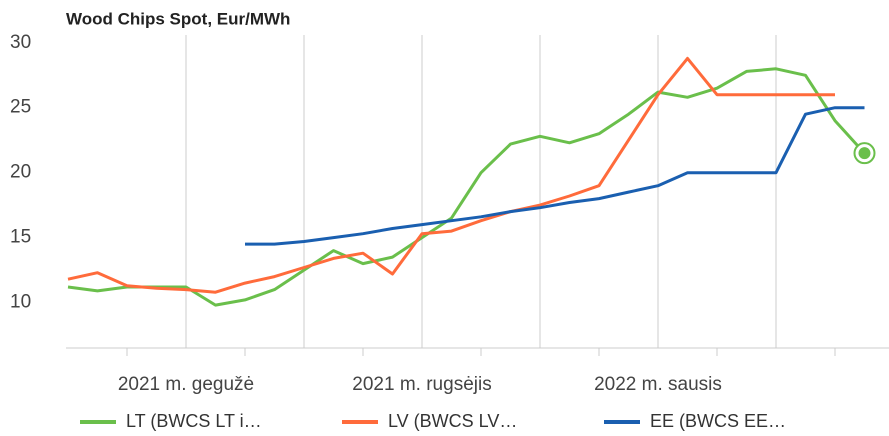 The width and height of the screenshot is (889, 436). What do you see at coordinates (20, 42) in the screenshot?
I see `y-tick-label: 30` at bounding box center [20, 42].